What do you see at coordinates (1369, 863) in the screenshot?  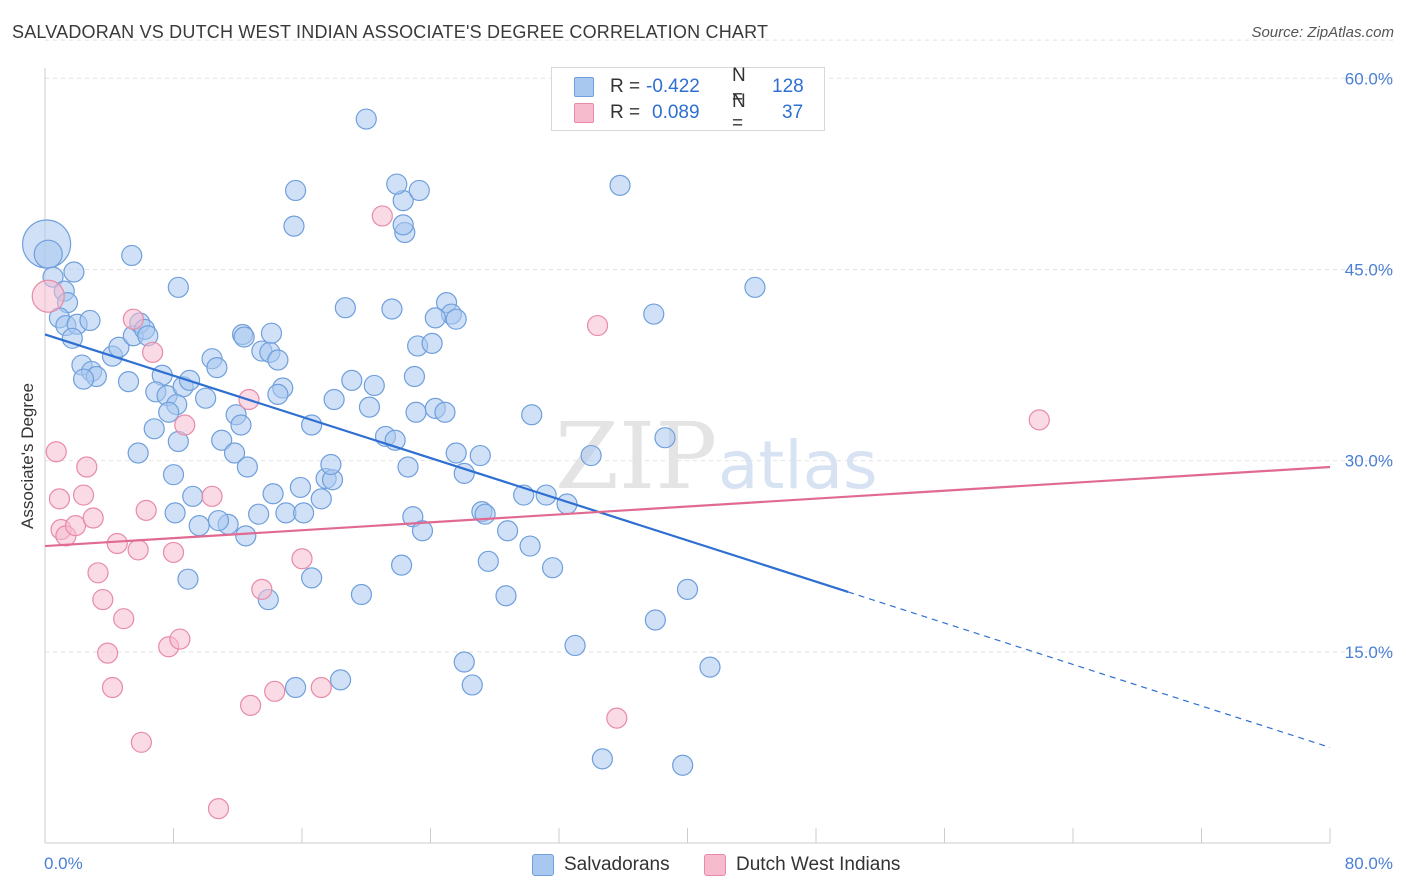 I see `x-tick-label-max: 80.0%` at bounding box center [1369, 863].